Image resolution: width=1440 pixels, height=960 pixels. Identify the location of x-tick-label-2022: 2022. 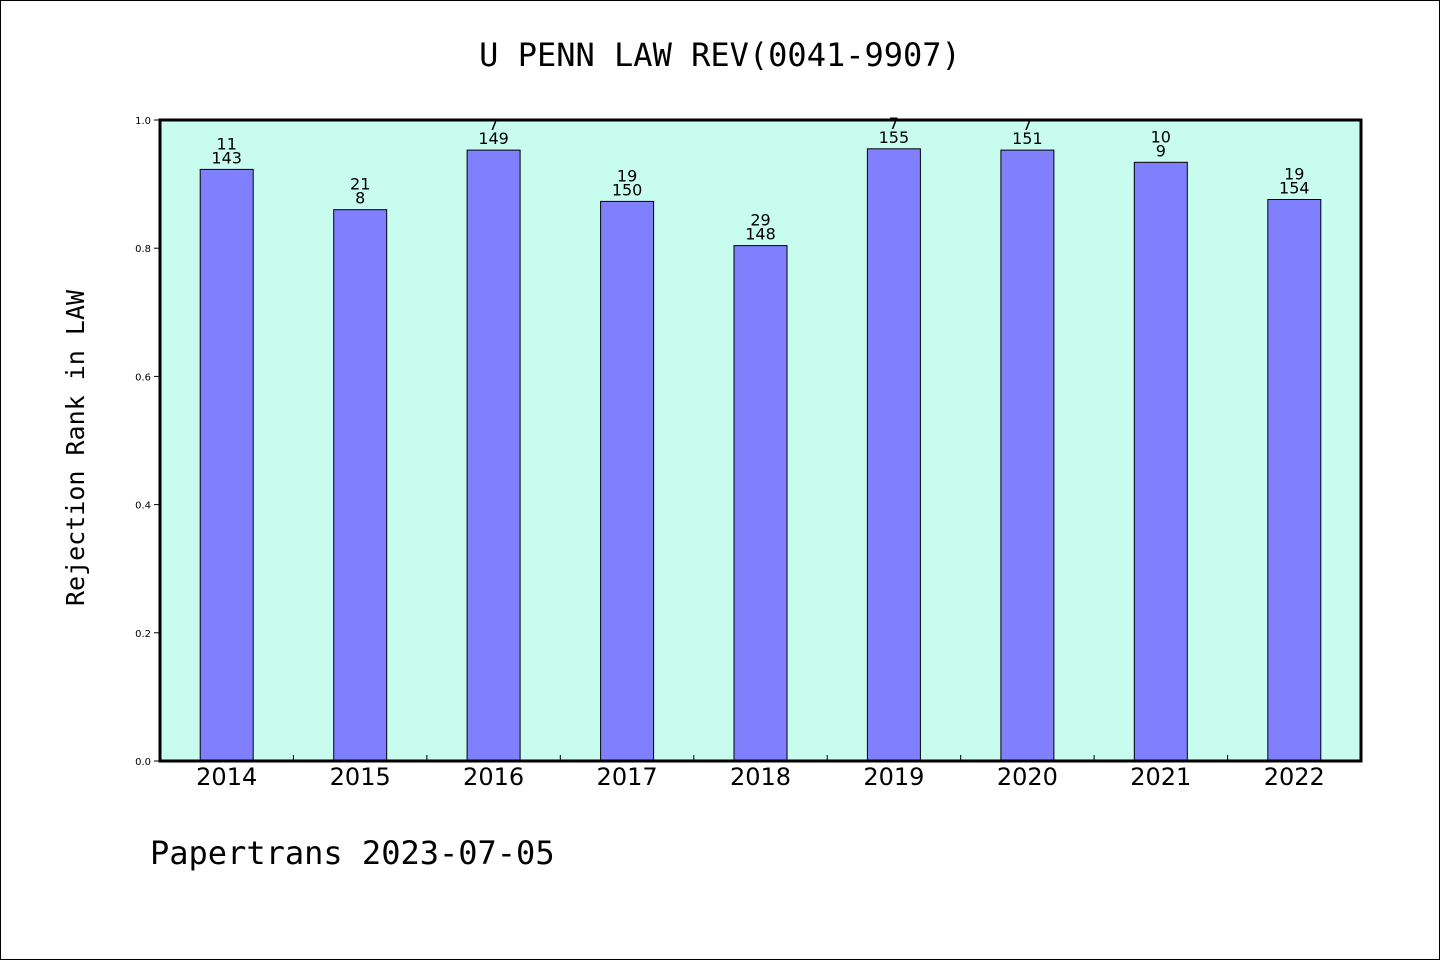
(1294, 777).